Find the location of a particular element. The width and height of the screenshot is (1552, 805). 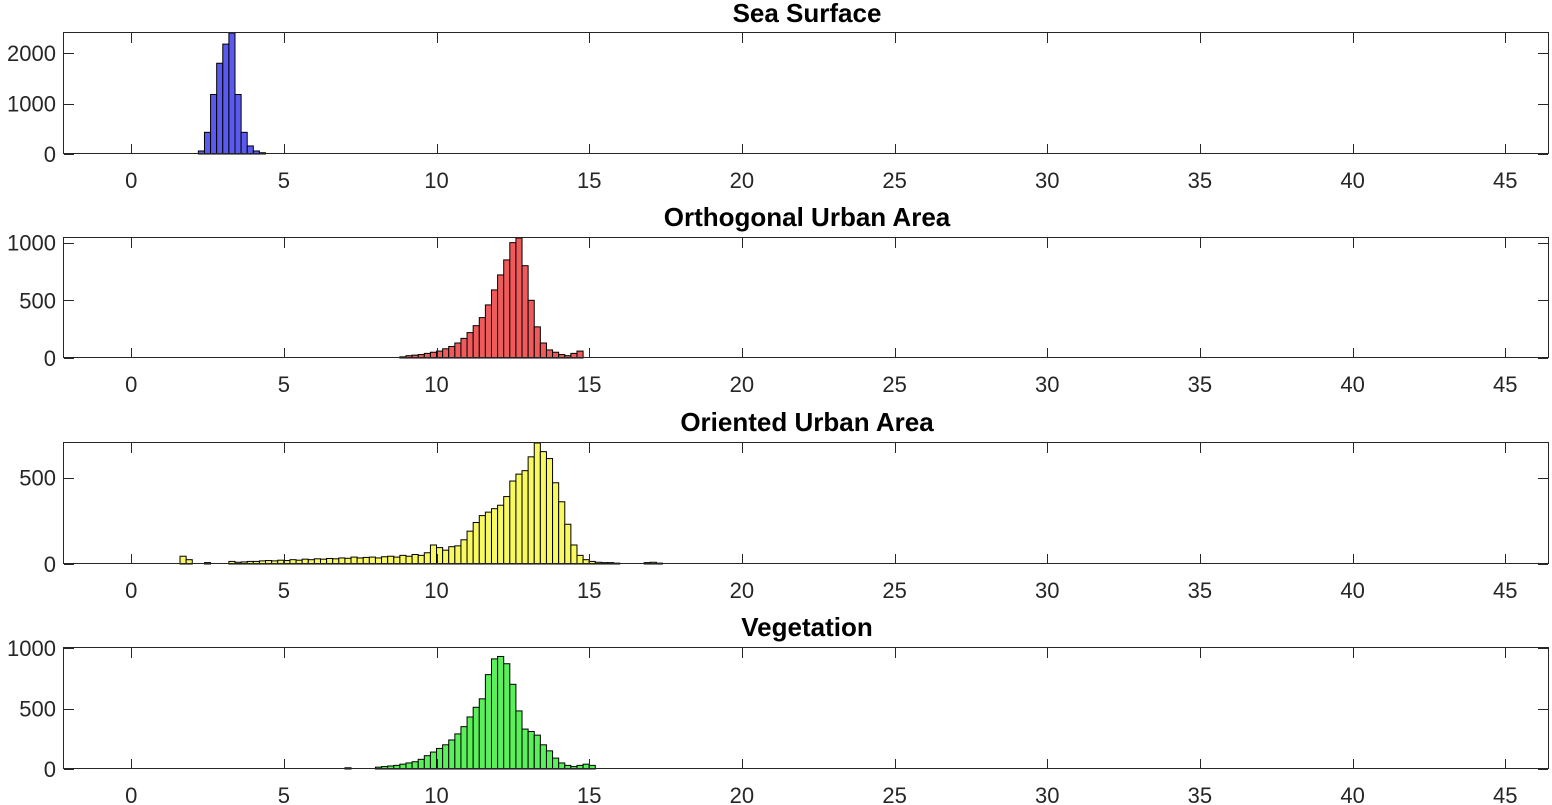

panel-title: Orthogonal Urban Area is located at coordinates (807, 217).